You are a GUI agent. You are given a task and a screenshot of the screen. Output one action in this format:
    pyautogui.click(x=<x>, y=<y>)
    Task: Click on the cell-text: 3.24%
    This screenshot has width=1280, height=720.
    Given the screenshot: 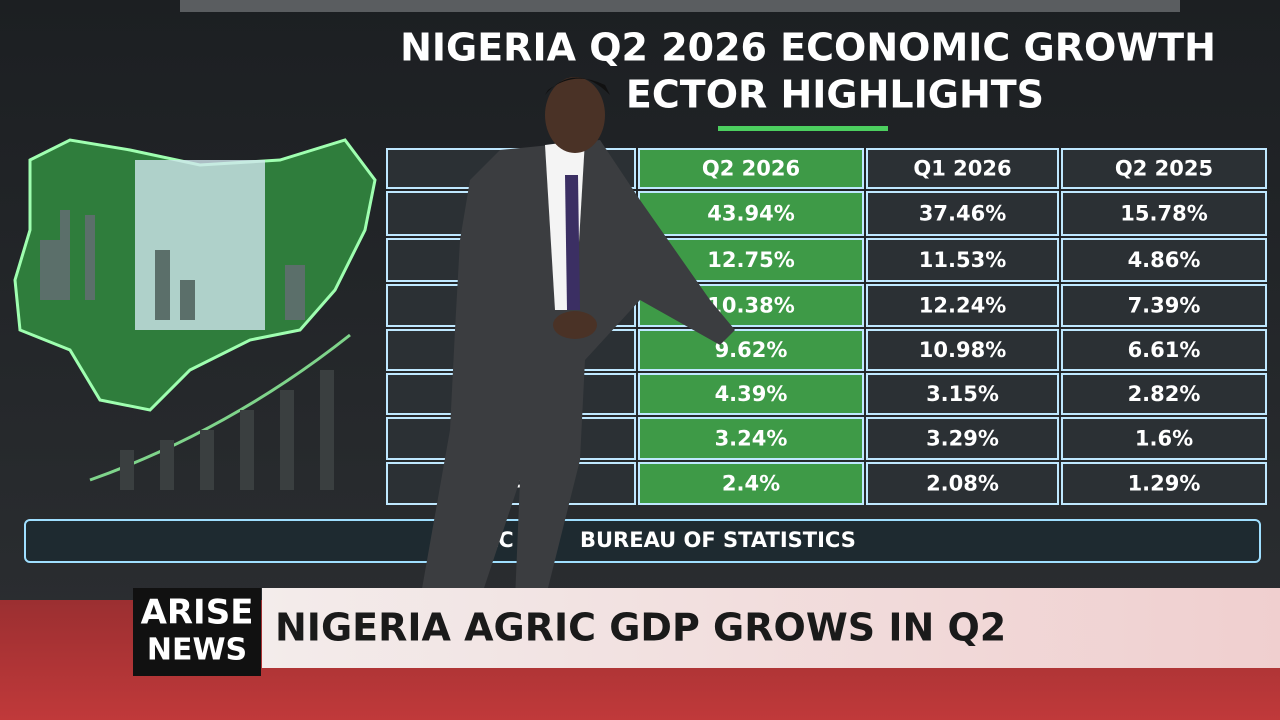 What is the action you would take?
    pyautogui.click(x=751, y=439)
    